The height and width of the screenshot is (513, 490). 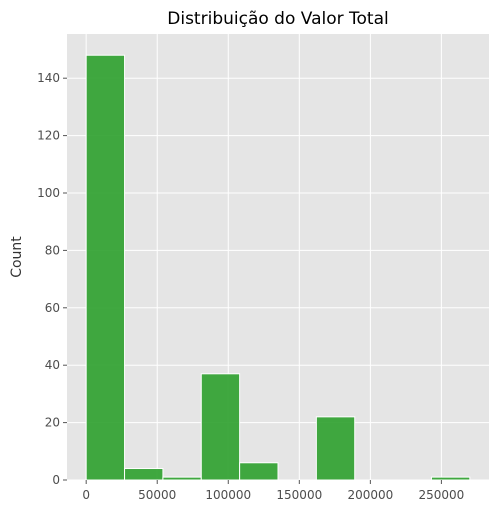 I want to click on y-tick-label-3: 60, so click(x=52, y=308).